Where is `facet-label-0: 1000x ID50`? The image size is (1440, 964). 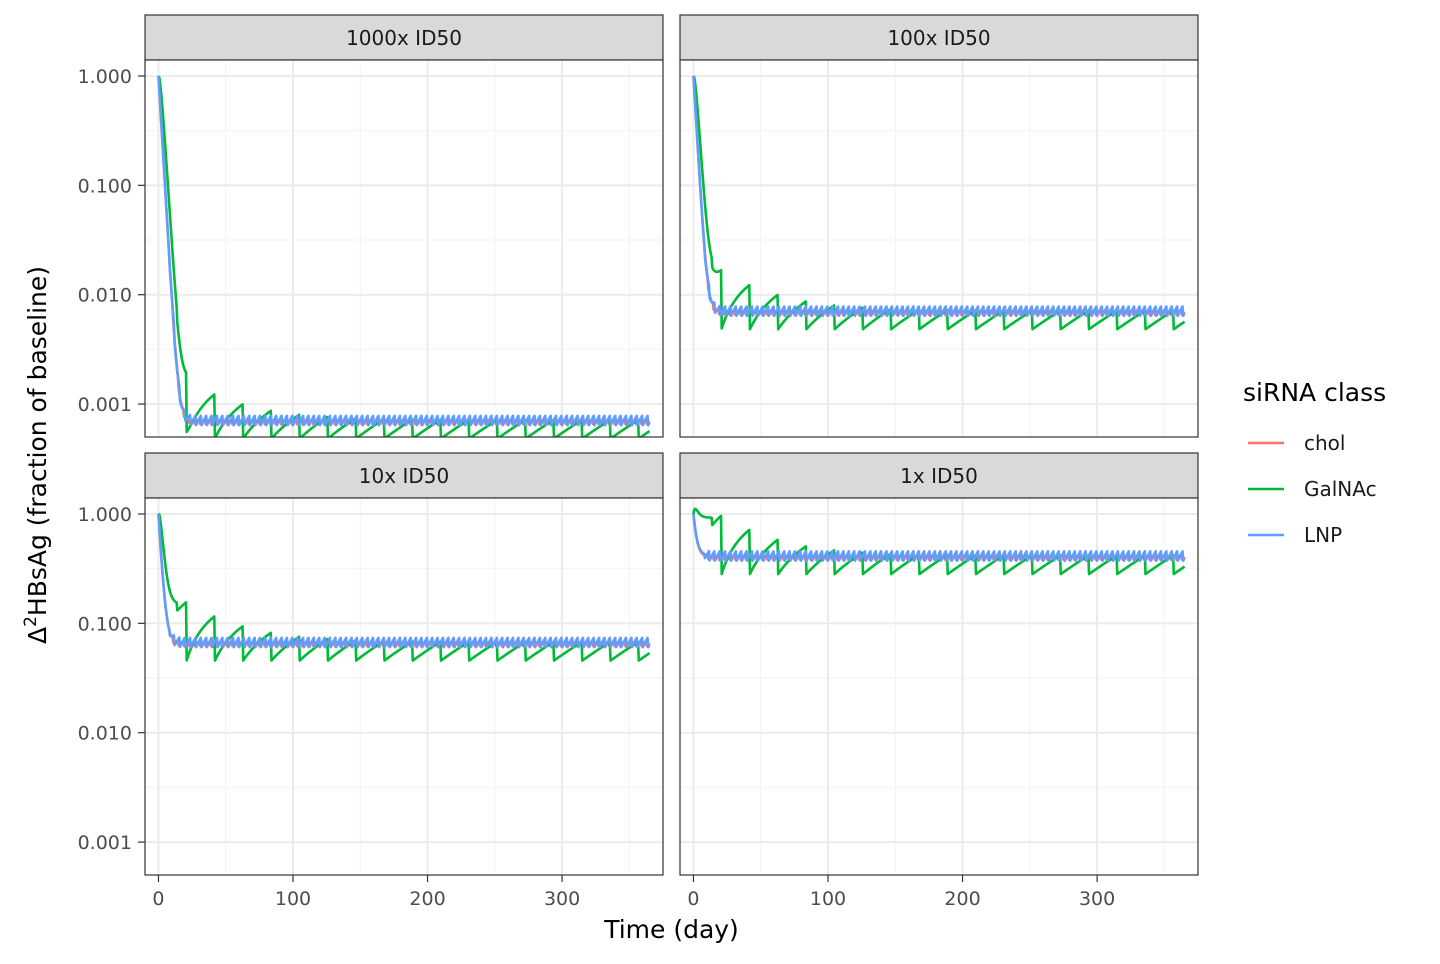
facet-label-0: 1000x ID50 is located at coordinates (404, 38).